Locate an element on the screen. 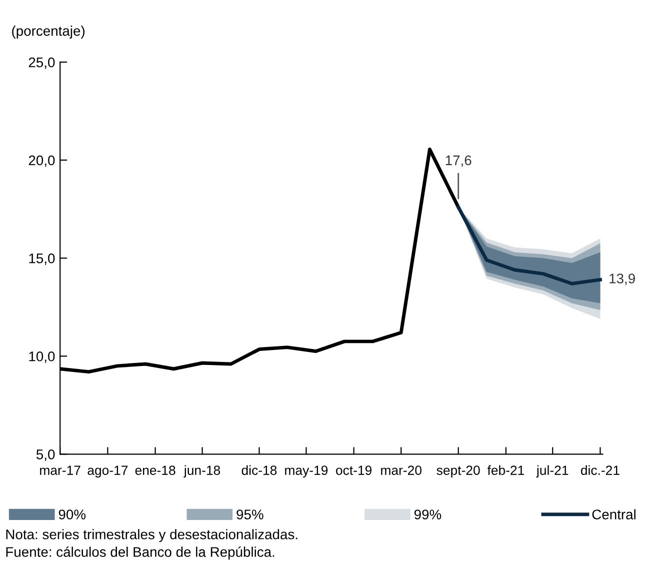 The height and width of the screenshot is (586, 646). legend-label: 90% is located at coordinates (72, 515).